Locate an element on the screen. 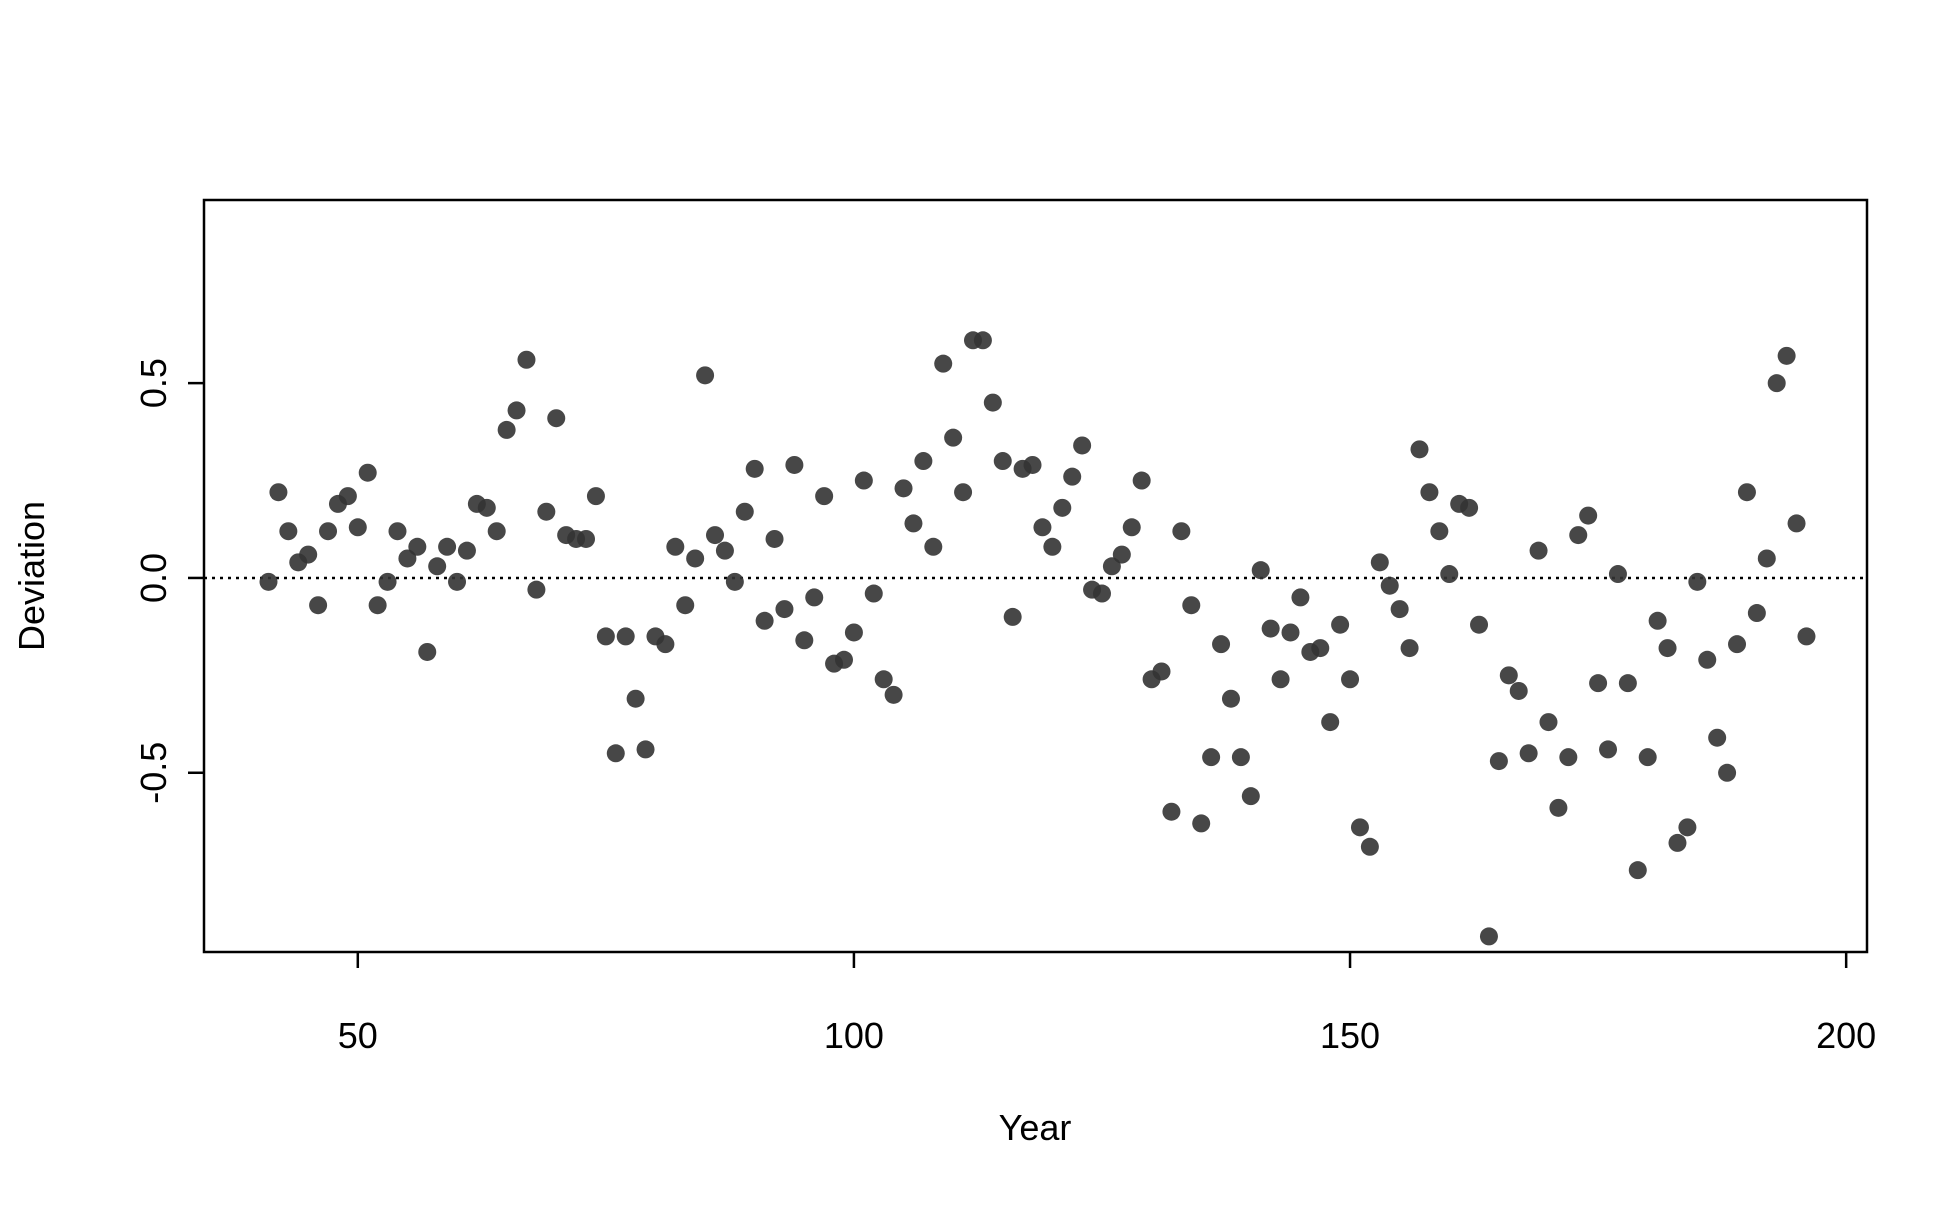  y-tick-label: 0.5 is located at coordinates (153, 383).